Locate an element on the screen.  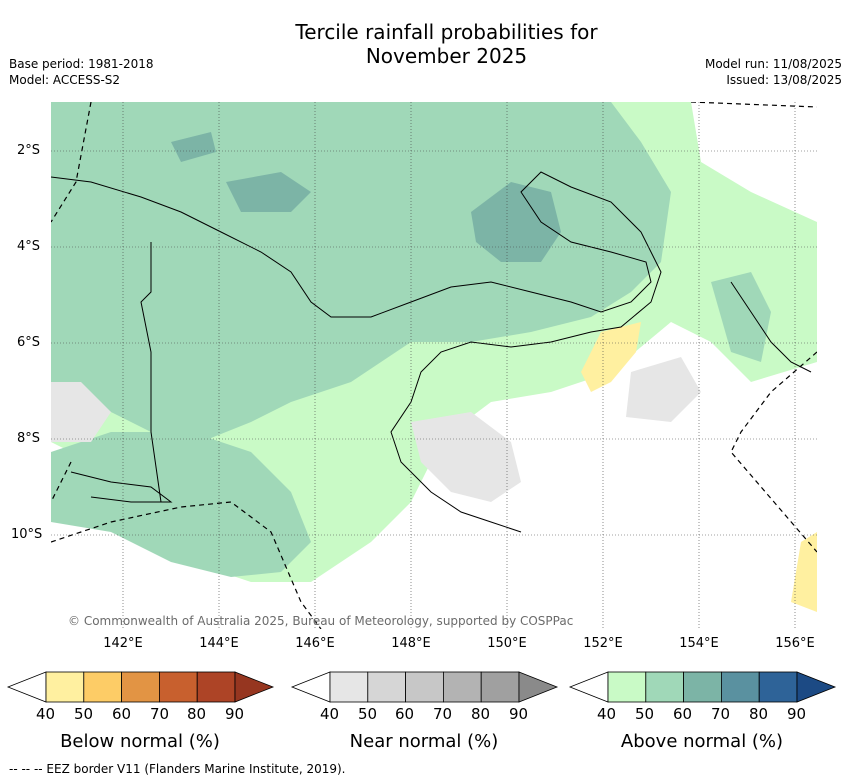
below-tick-90: 90 is located at coordinates (235, 714).